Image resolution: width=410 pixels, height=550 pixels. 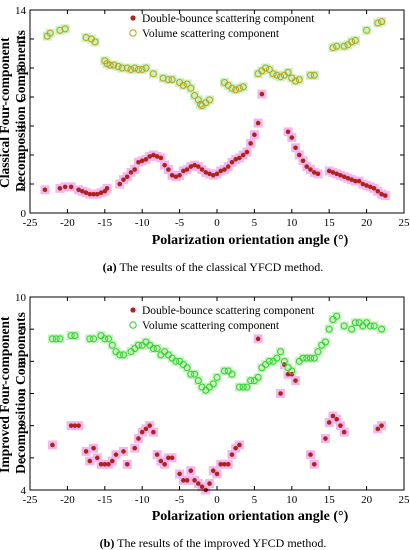 What do you see at coordinates (24, 427) in the screenshot?
I see `panel-b-y-tick-label: 6` at bounding box center [24, 427].